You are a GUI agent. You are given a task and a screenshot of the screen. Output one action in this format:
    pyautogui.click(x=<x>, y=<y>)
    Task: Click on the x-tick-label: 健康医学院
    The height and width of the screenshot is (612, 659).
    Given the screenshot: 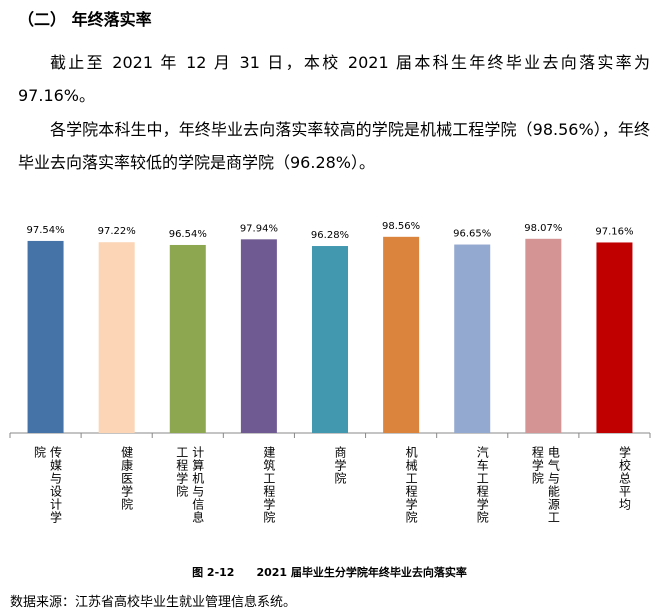 What is the action you would take?
    pyautogui.click(x=126, y=478)
    